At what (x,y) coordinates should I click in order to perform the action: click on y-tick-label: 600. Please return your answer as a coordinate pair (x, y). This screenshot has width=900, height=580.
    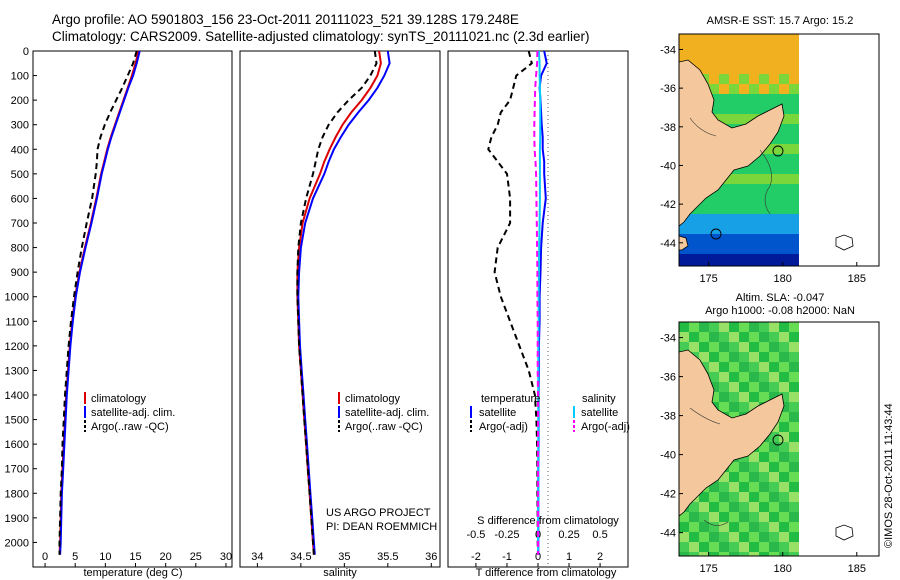
    Looking at the image, I should click on (20, 199).